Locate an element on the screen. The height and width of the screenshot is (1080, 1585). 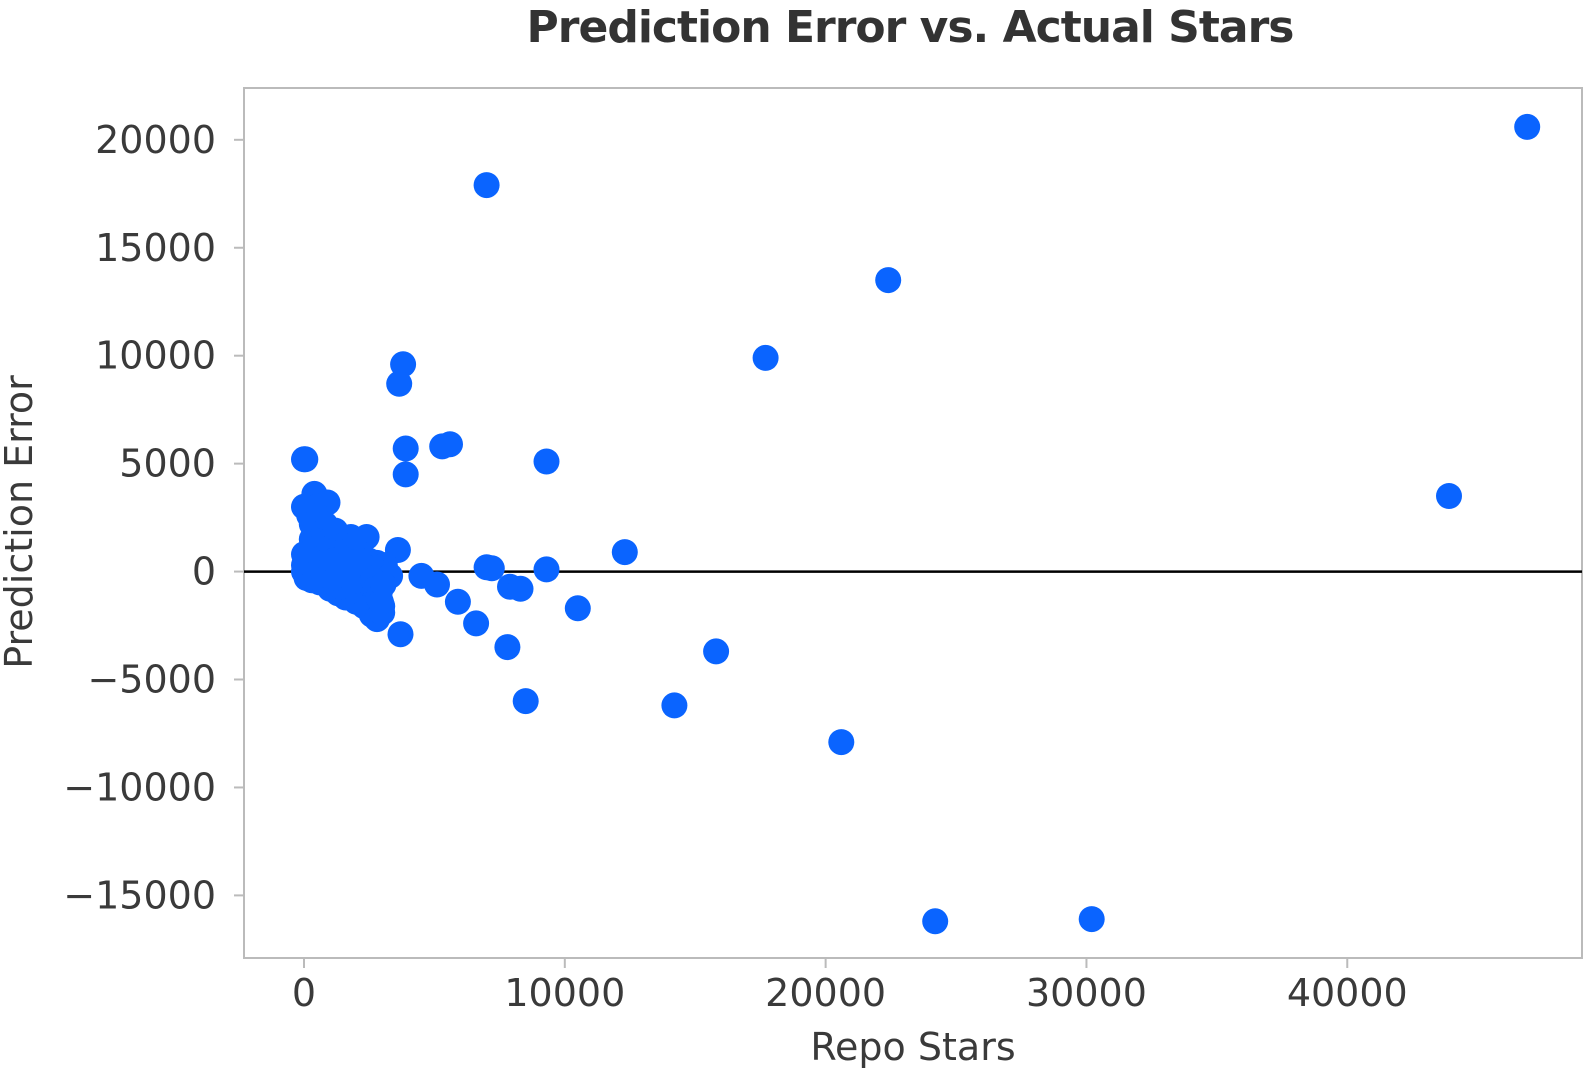
x-axis: 0 10000 20000 30000 40000 is located at coordinates (850, 986).